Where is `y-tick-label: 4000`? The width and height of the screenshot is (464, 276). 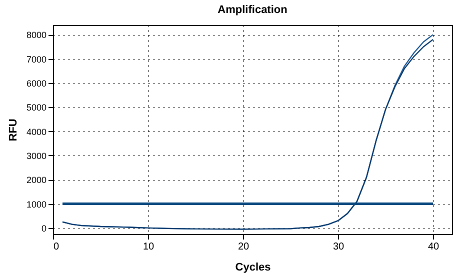 y-tick-label: 4000 is located at coordinates (36, 131).